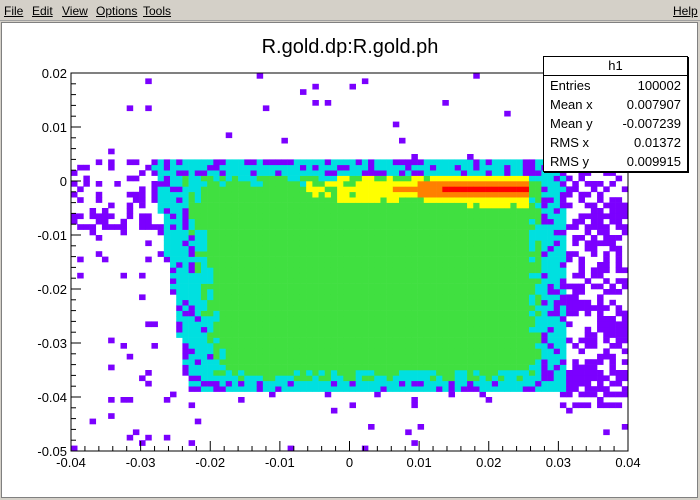 Image resolution: width=700 pixels, height=500 pixels. I want to click on menu-options: Options, so click(117, 11).